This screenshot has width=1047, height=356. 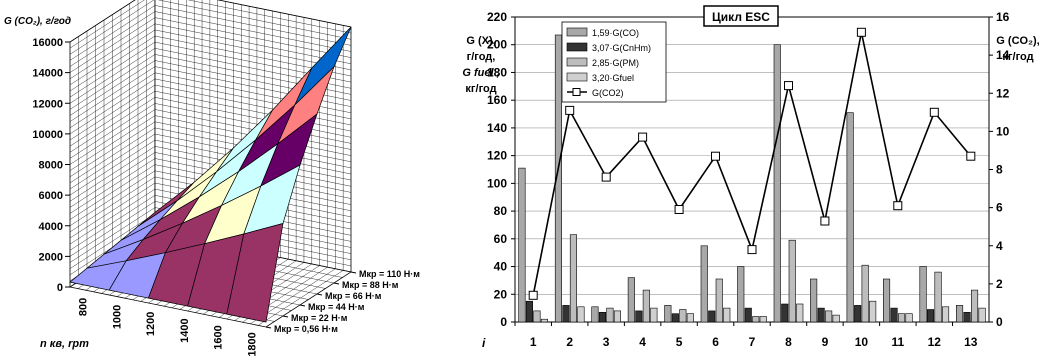 I want to click on z-tick-label: 8000, so click(x=51, y=166).